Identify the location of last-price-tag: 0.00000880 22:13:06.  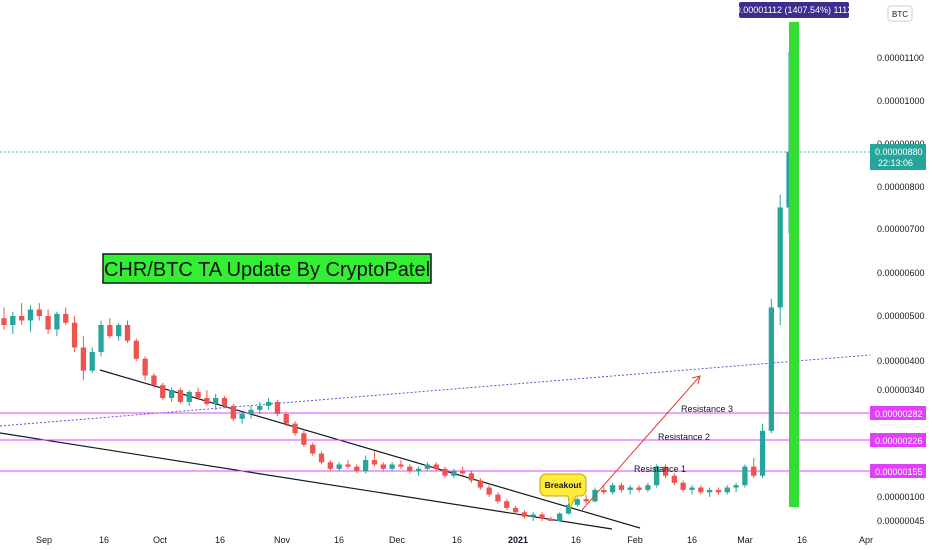
(898, 157).